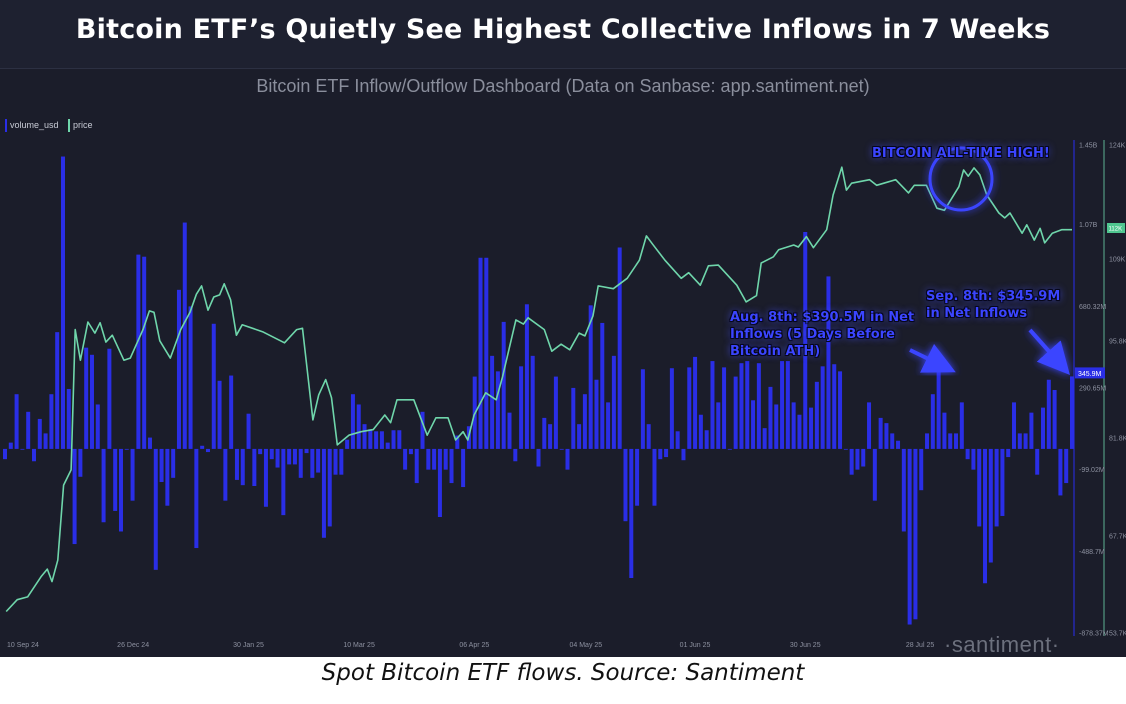  I want to click on volume-tick-label: 290.65M, so click(1092, 388).